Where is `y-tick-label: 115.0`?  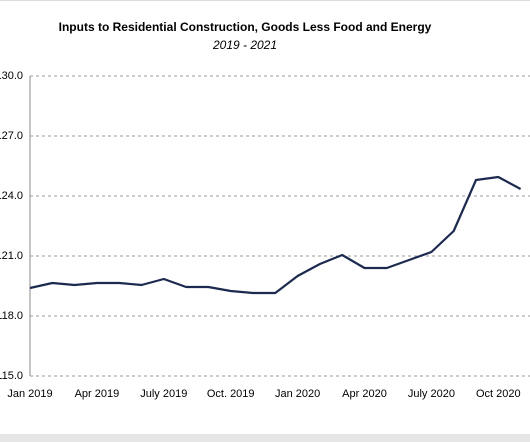 y-tick-label: 115.0 is located at coordinates (11, 376).